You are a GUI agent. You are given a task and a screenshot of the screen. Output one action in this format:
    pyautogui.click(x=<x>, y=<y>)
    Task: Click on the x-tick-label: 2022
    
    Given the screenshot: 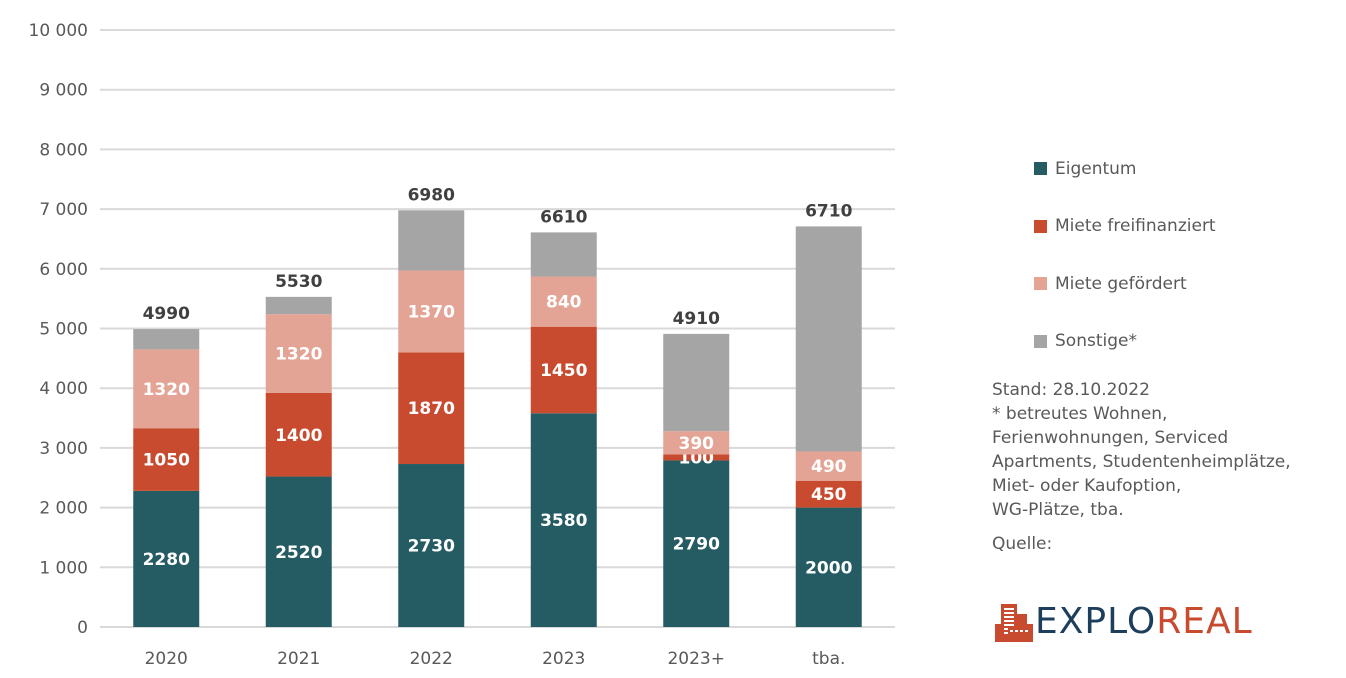 What is the action you would take?
    pyautogui.click(x=431, y=659)
    